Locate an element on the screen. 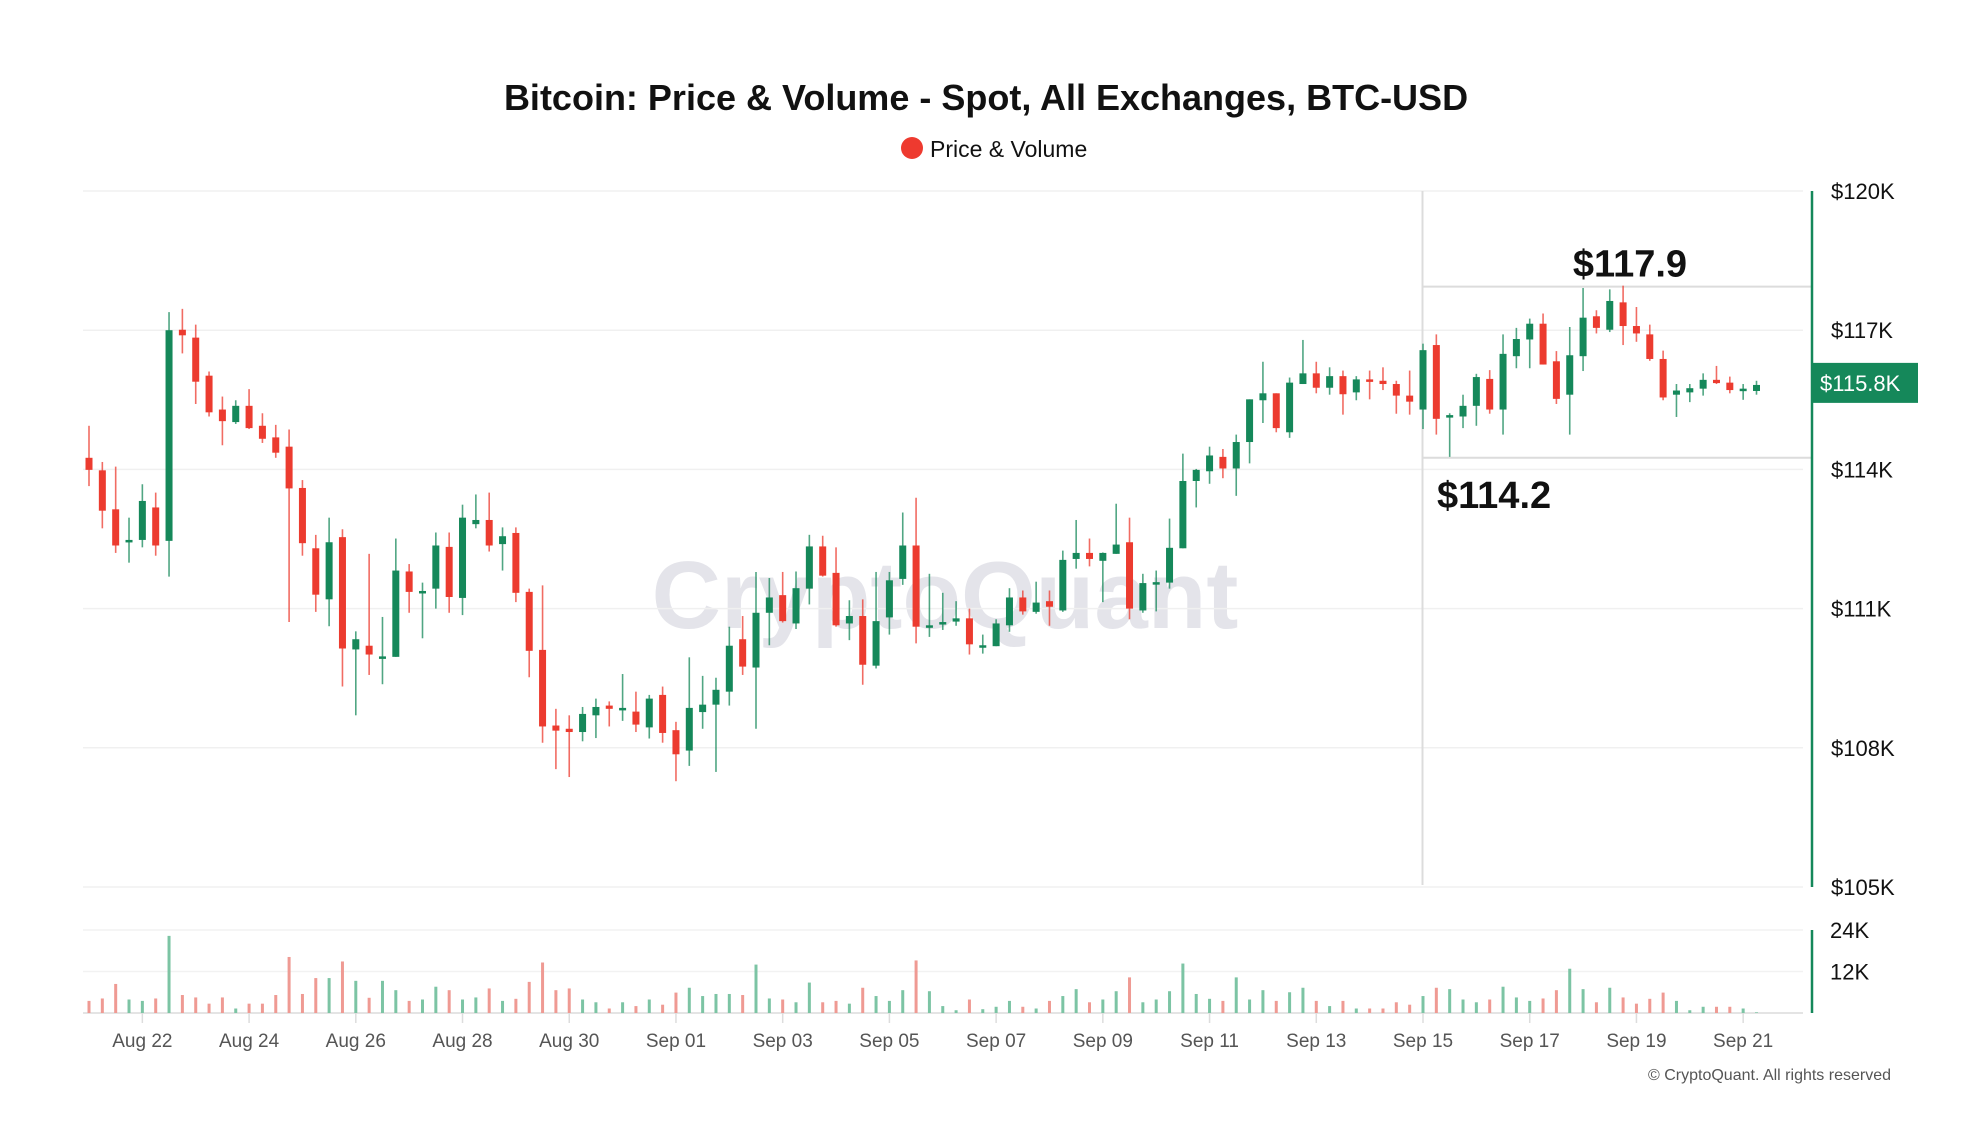 The width and height of the screenshot is (1968, 1136). date-tick-label: Sep 13 is located at coordinates (1316, 1041).